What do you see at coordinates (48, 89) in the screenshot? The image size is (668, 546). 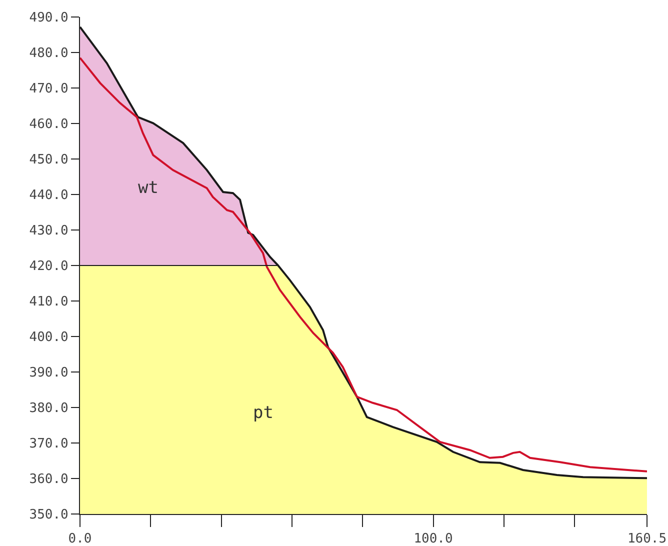 I see `y-tick-label: 470.0` at bounding box center [48, 89].